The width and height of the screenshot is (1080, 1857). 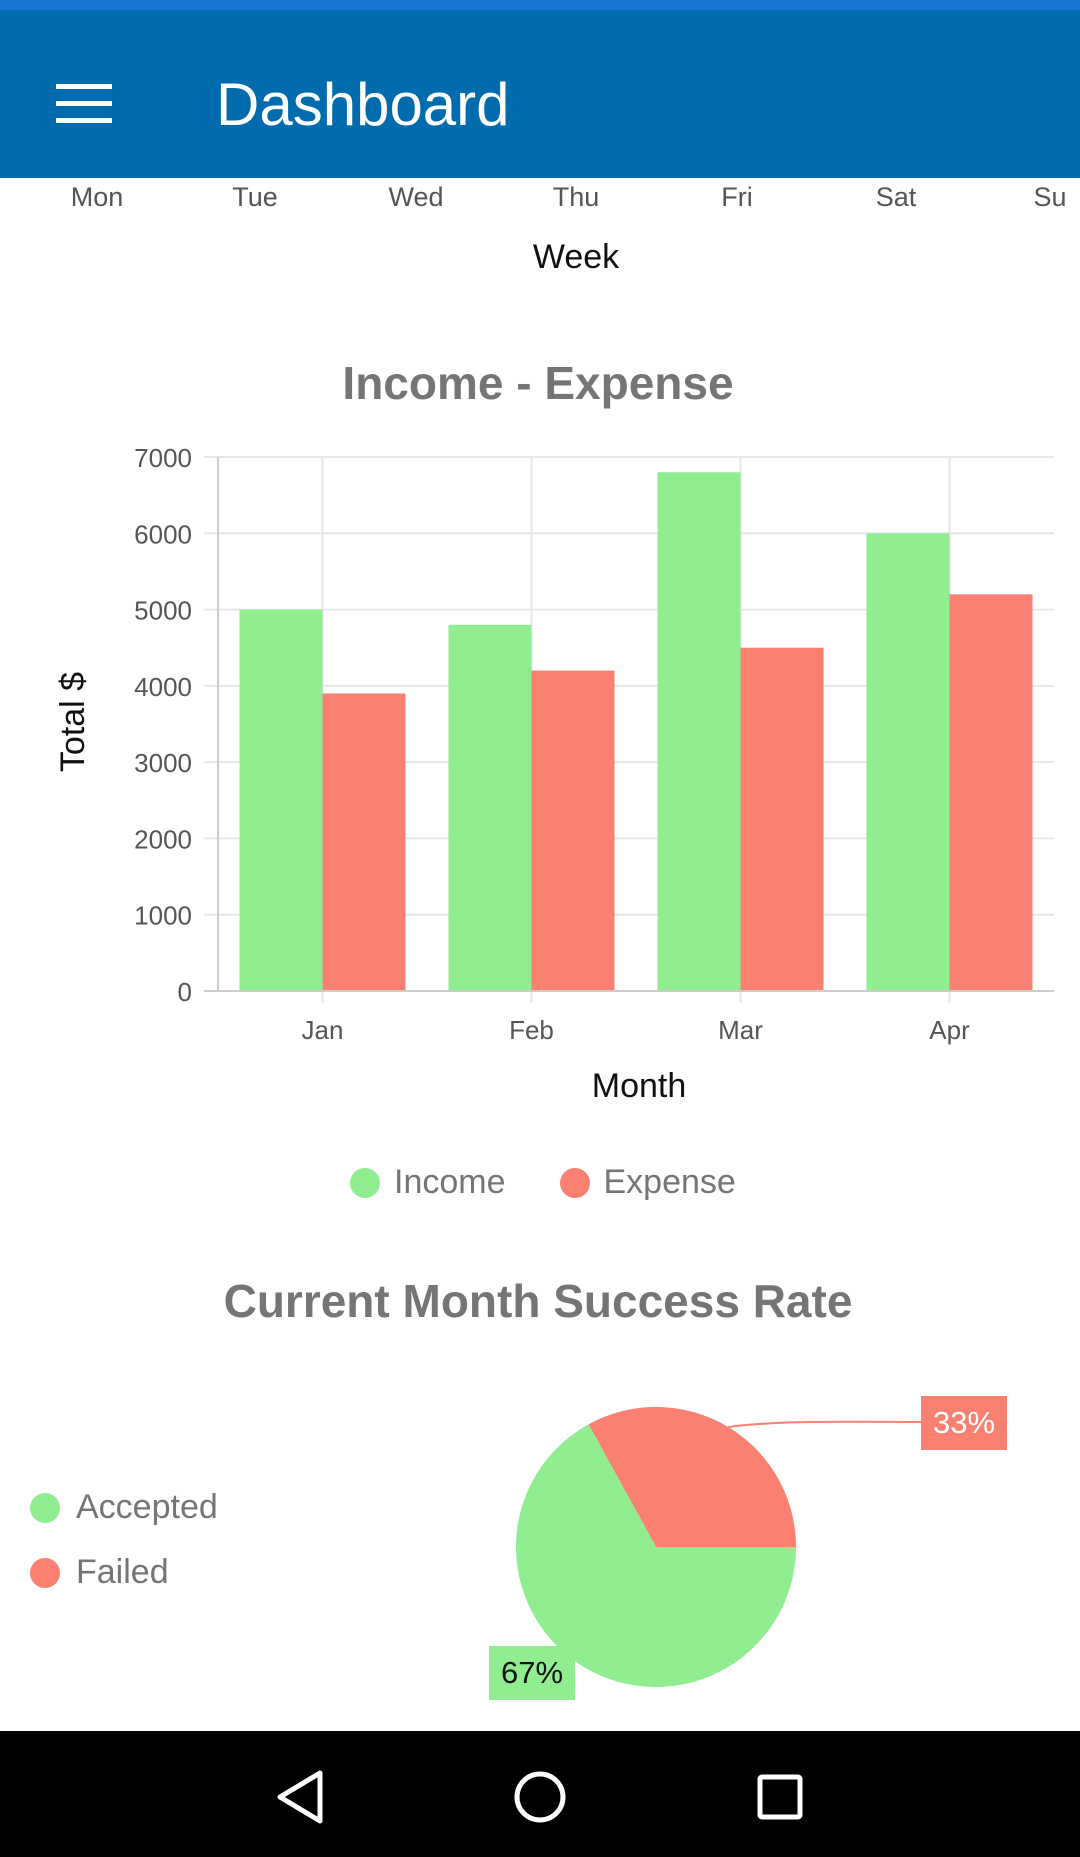 I want to click on y-tick-label: 0, so click(x=185, y=992).